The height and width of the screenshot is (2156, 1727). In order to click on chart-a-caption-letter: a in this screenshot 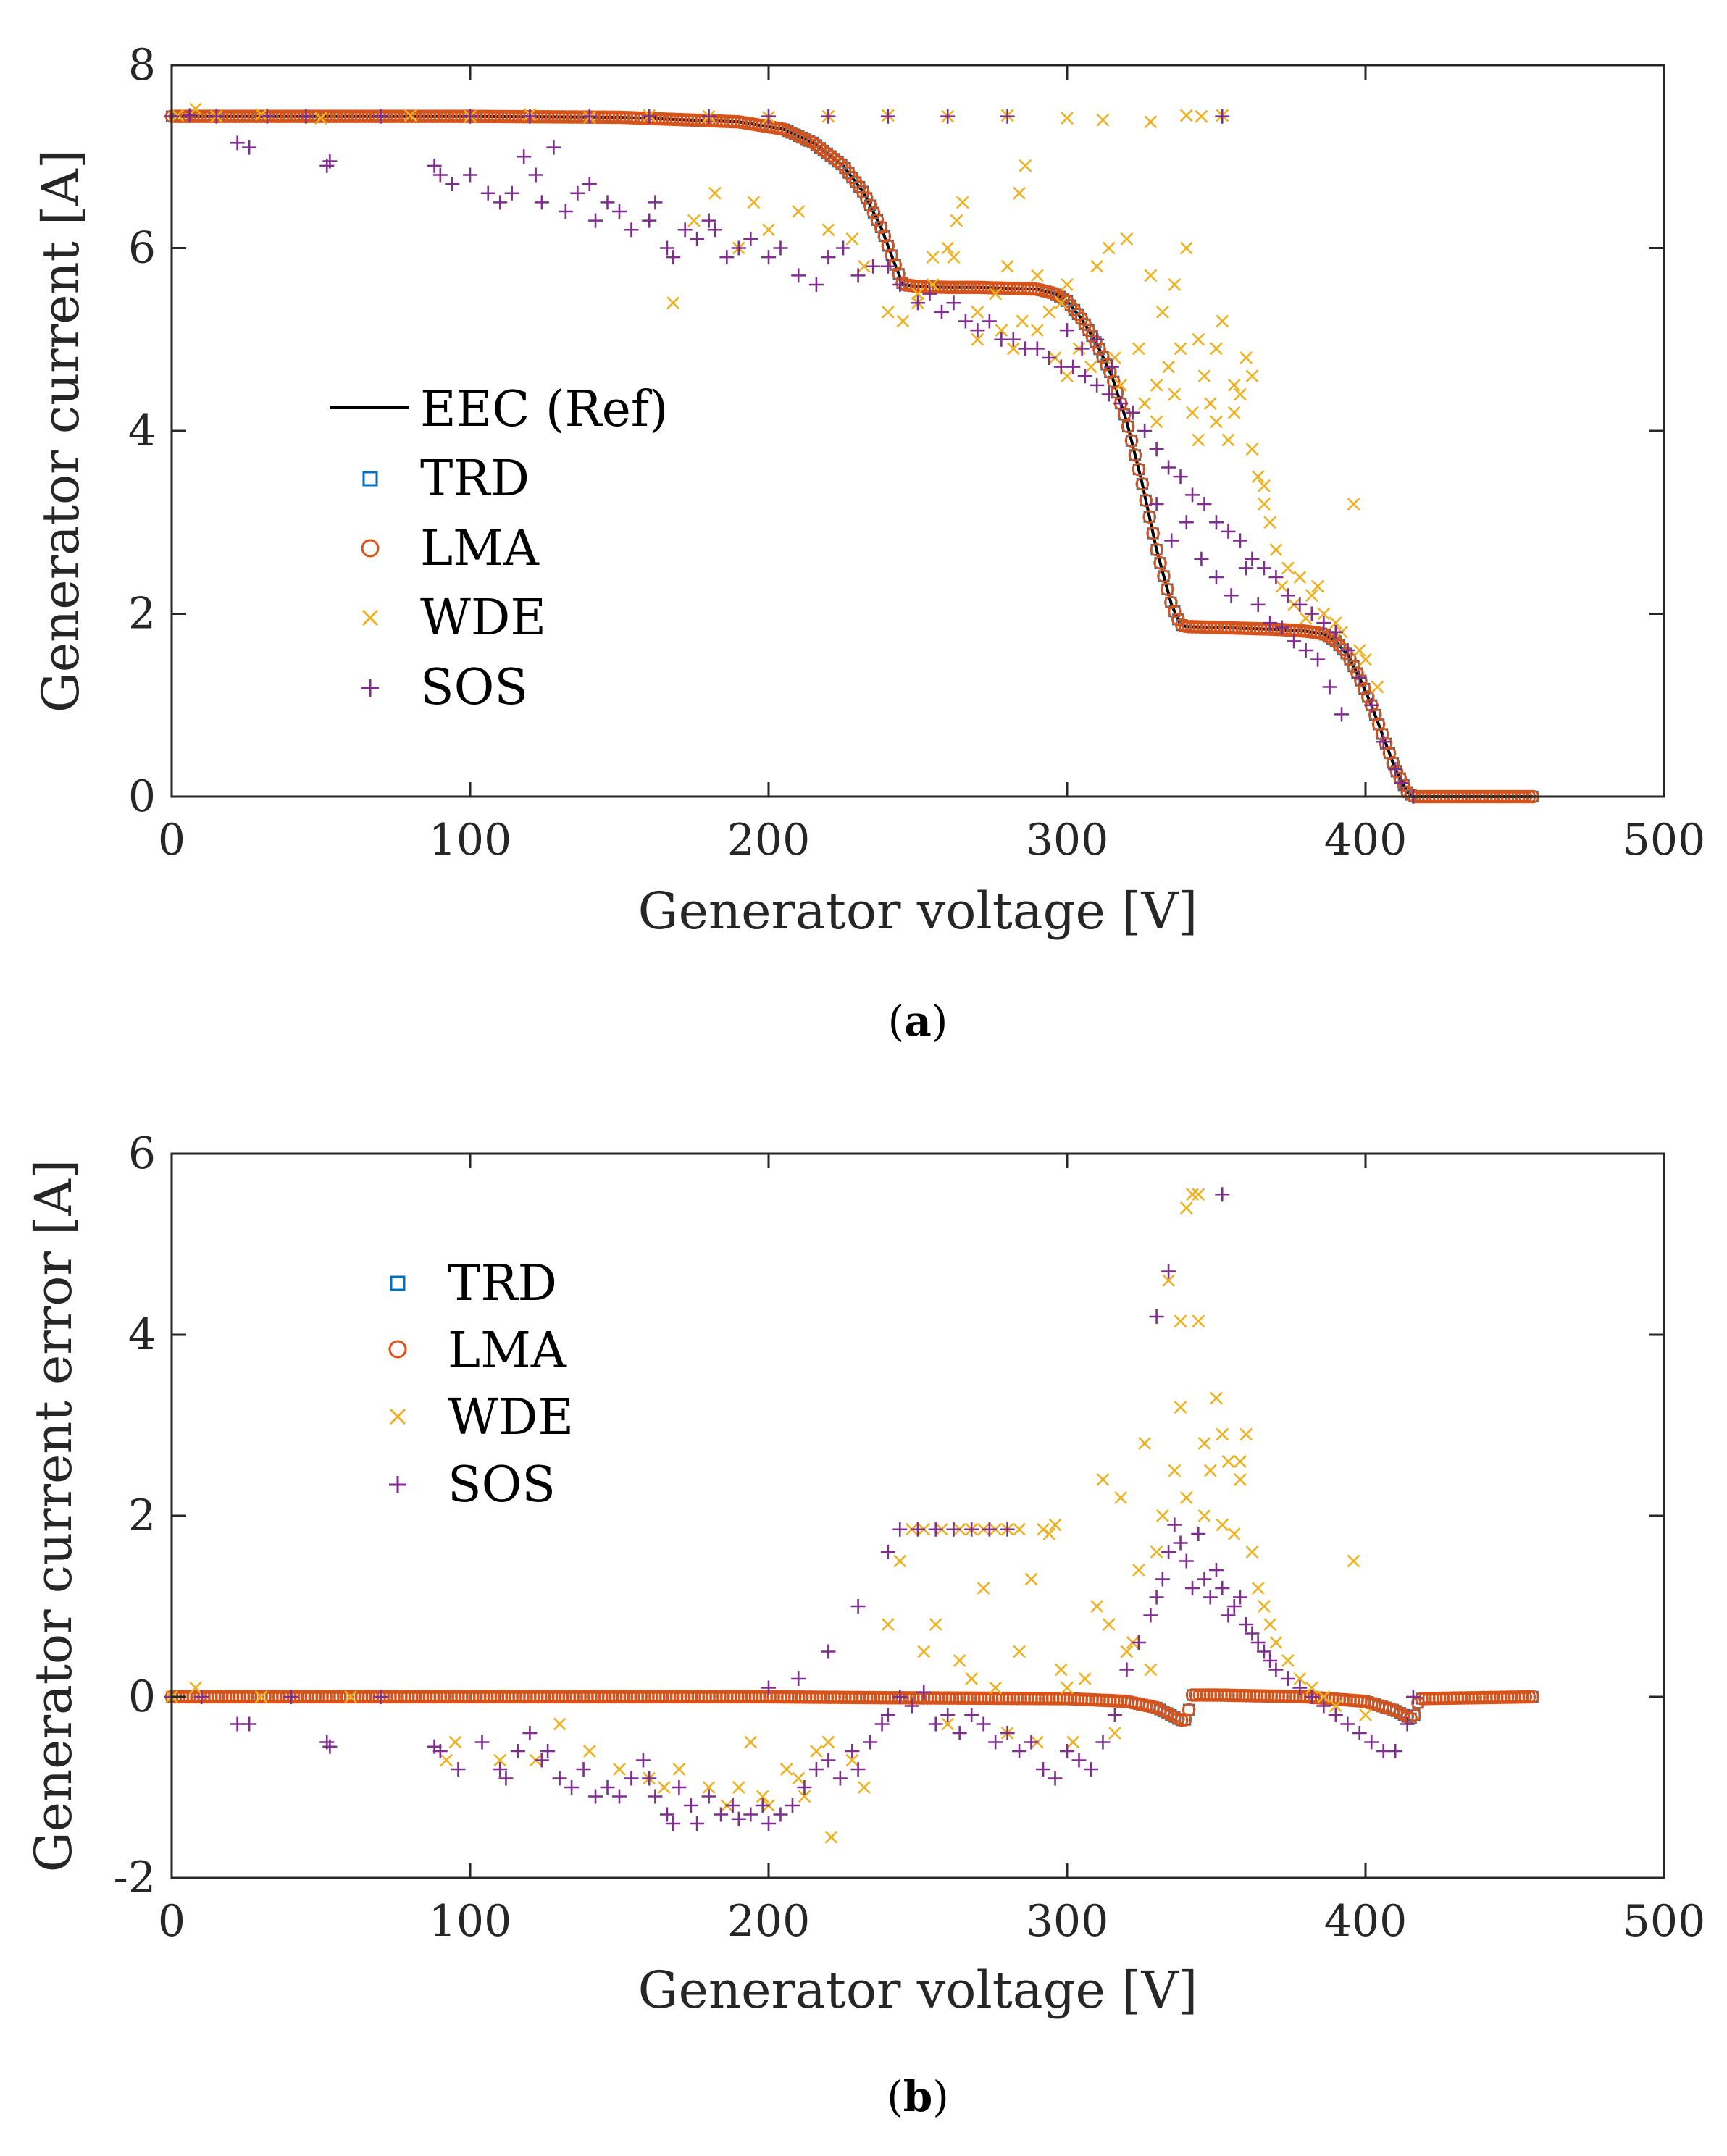, I will do `click(918, 1021)`.